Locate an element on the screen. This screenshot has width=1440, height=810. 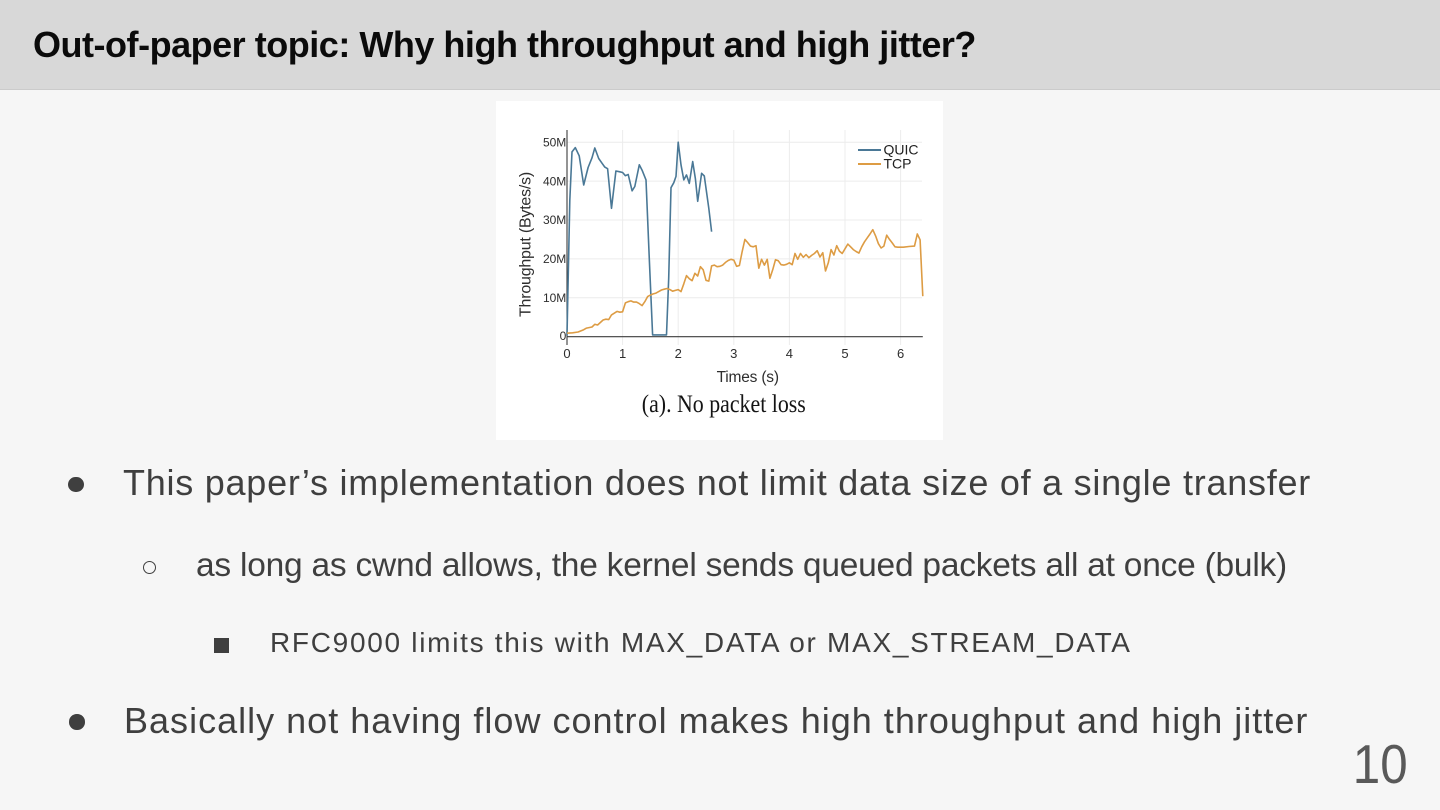
svg-text: 5 is located at coordinates (844, 353).